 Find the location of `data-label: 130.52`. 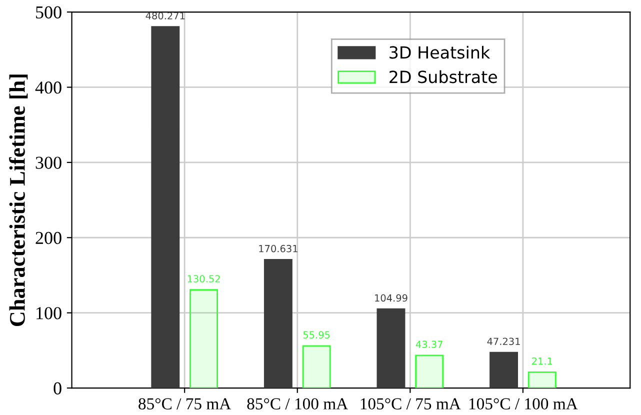

data-label: 130.52 is located at coordinates (204, 278).